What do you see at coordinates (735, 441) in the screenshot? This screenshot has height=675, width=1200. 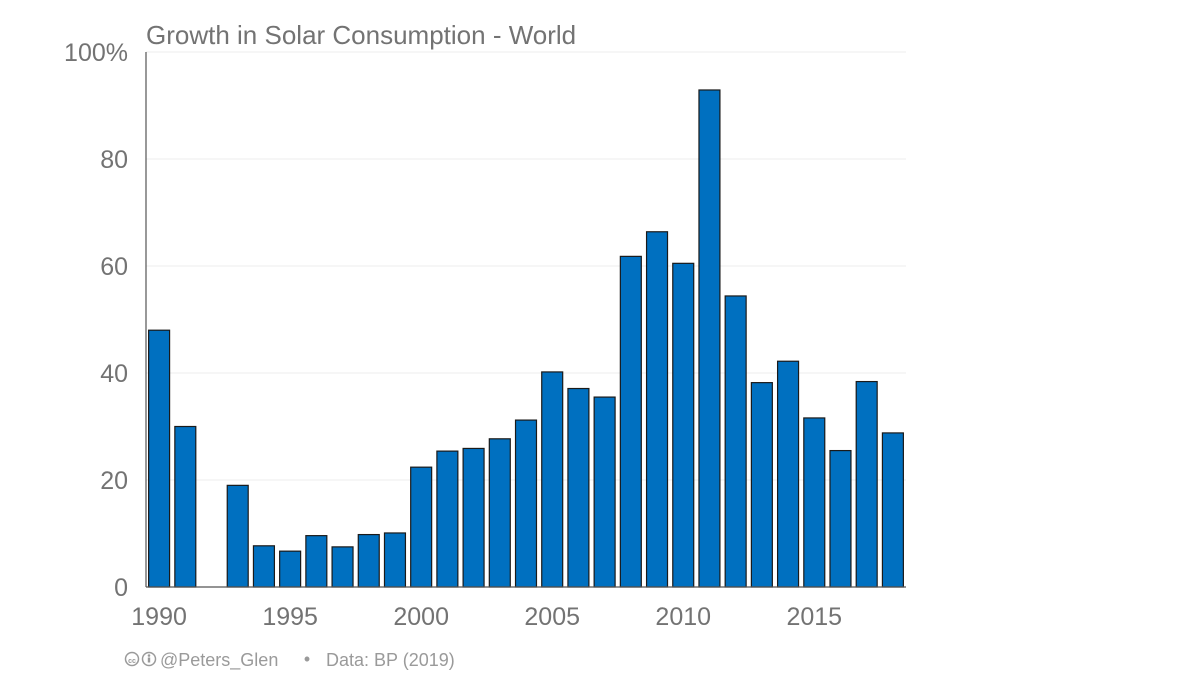 I see `bar-2012` at bounding box center [735, 441].